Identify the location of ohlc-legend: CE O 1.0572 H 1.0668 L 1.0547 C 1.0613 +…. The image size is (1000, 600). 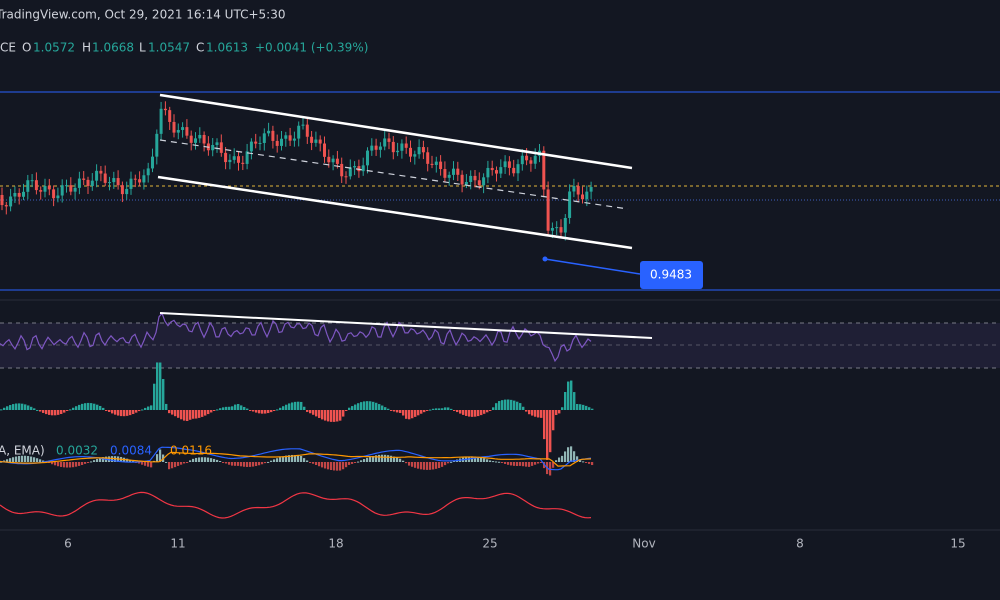
(184, 48).